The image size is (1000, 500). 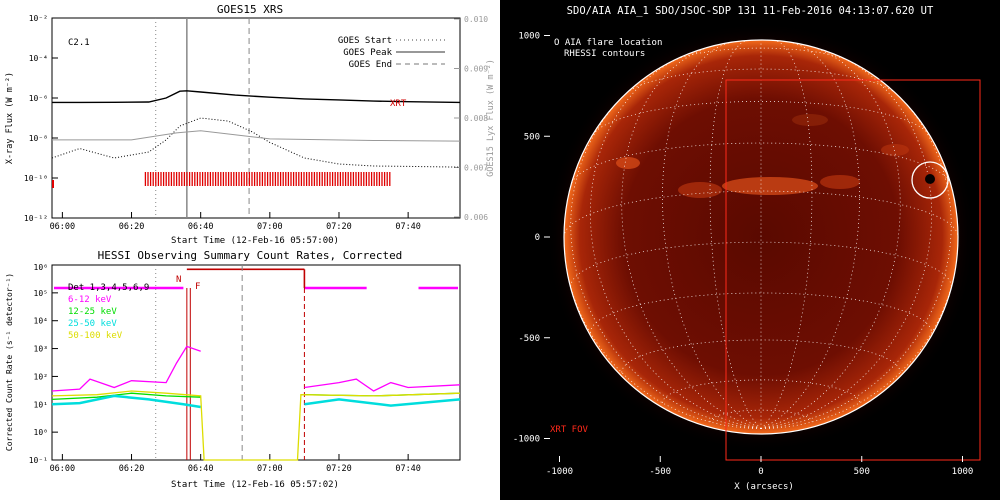 What do you see at coordinates (339, 227) in the screenshot?
I see `goes-x-tick-label: 07:20` at bounding box center [339, 227].